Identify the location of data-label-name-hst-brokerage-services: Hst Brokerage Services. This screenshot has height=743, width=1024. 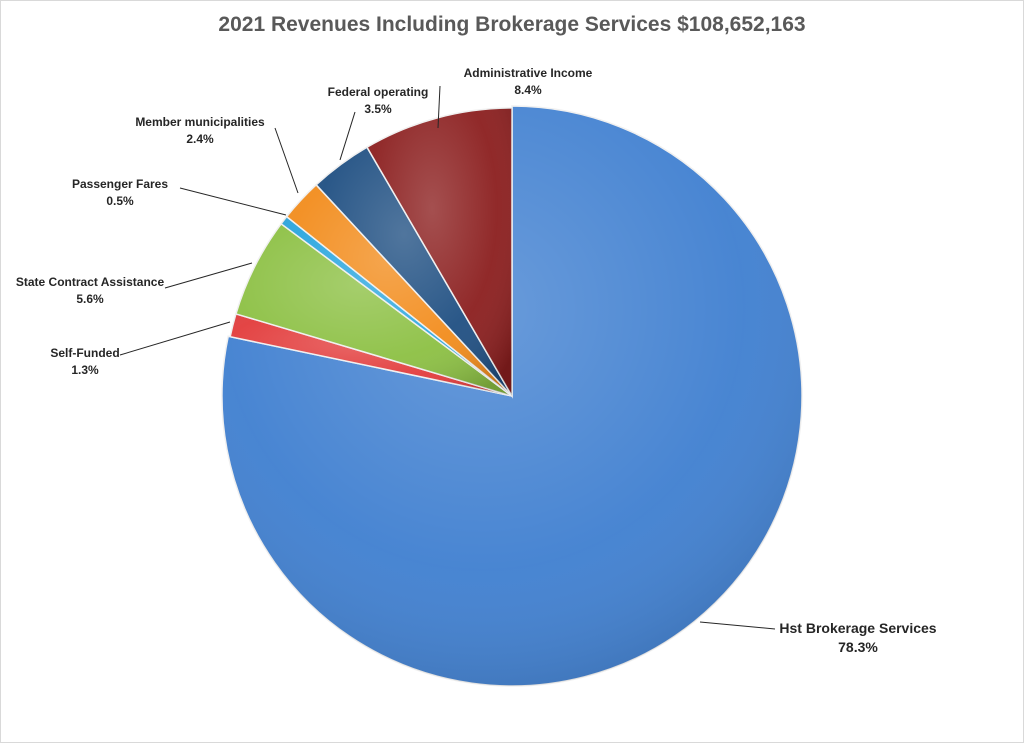
(857, 628).